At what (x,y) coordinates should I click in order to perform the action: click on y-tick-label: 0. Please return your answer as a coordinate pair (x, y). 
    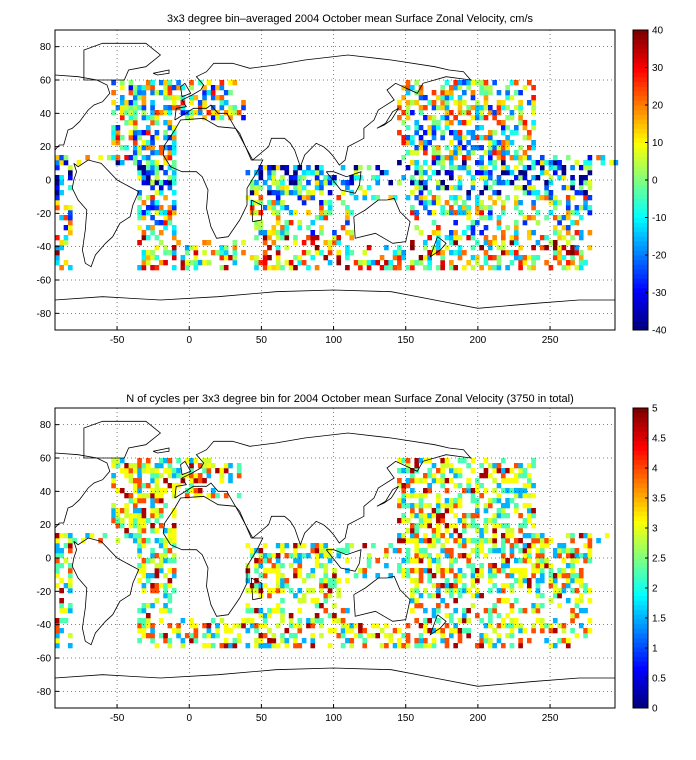
    Looking at the image, I should click on (48, 181).